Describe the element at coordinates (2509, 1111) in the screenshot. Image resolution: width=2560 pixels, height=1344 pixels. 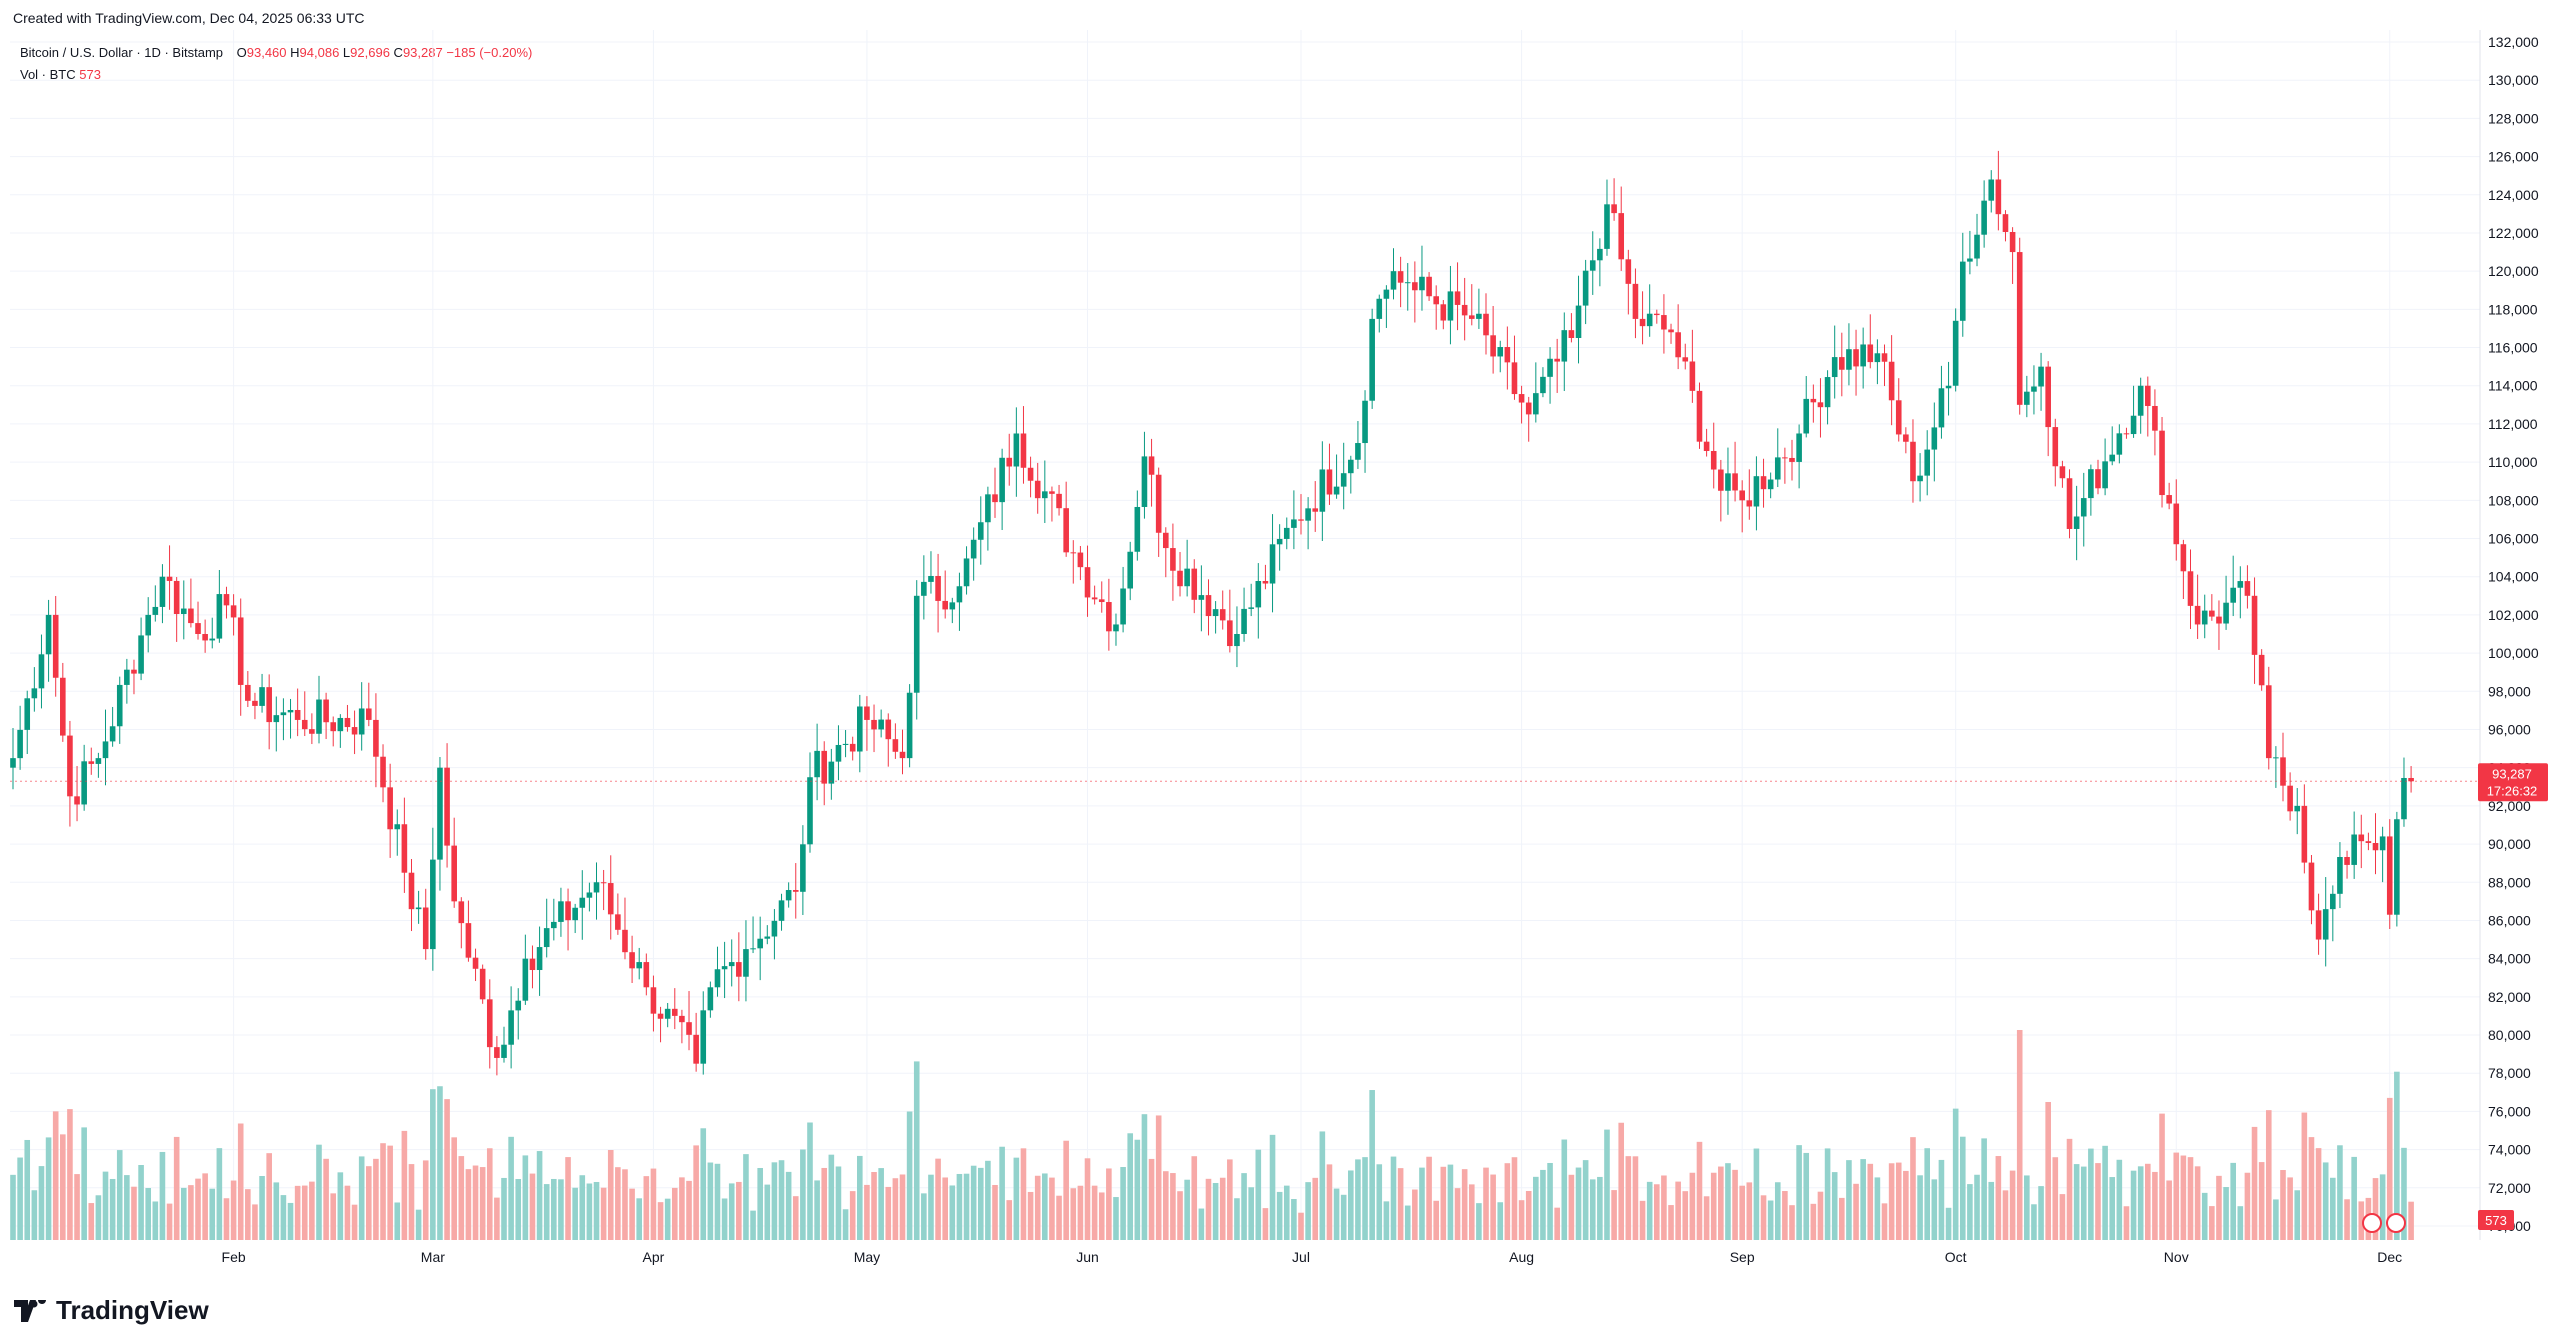
I see `y-tick-label: 76,000` at that location.